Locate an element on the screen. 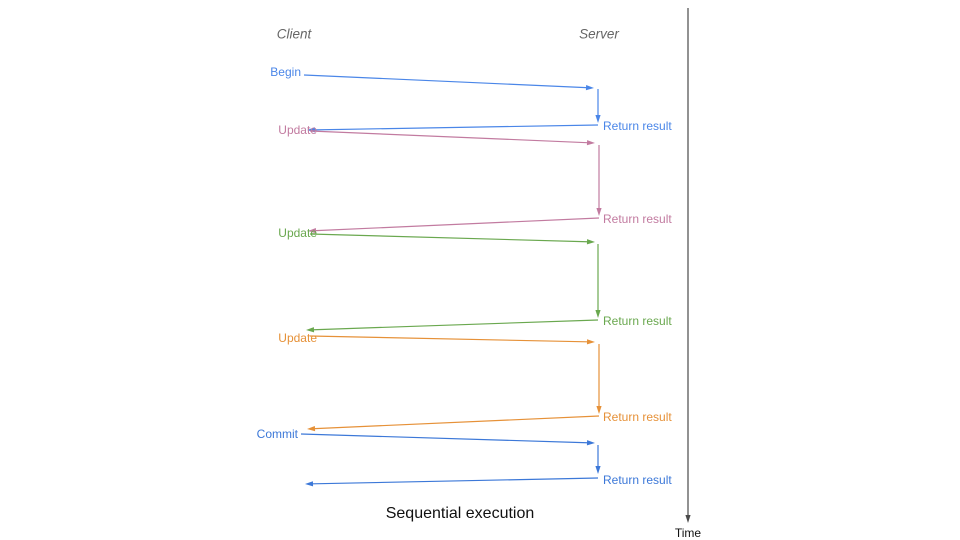 The height and width of the screenshot is (540, 960). request-begin-arrowhead is located at coordinates (589, 88).